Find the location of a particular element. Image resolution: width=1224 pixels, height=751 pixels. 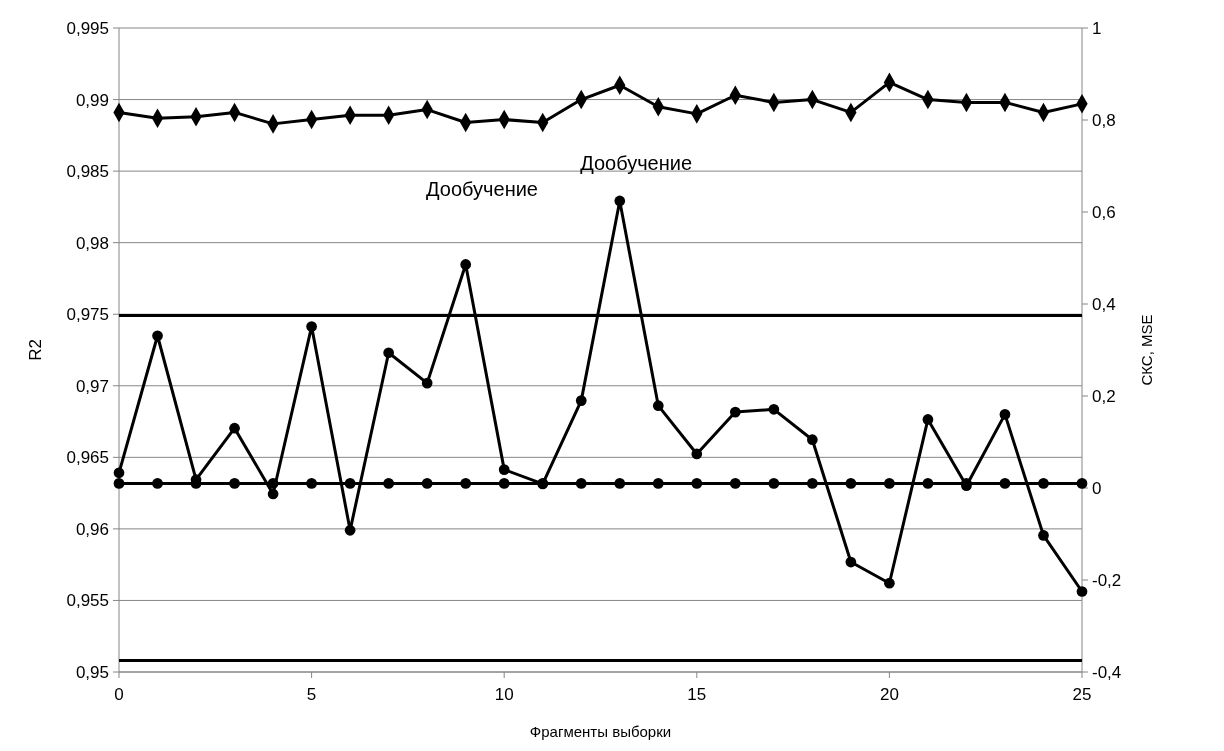

y2-tick-label: -0,2 is located at coordinates (1107, 580).